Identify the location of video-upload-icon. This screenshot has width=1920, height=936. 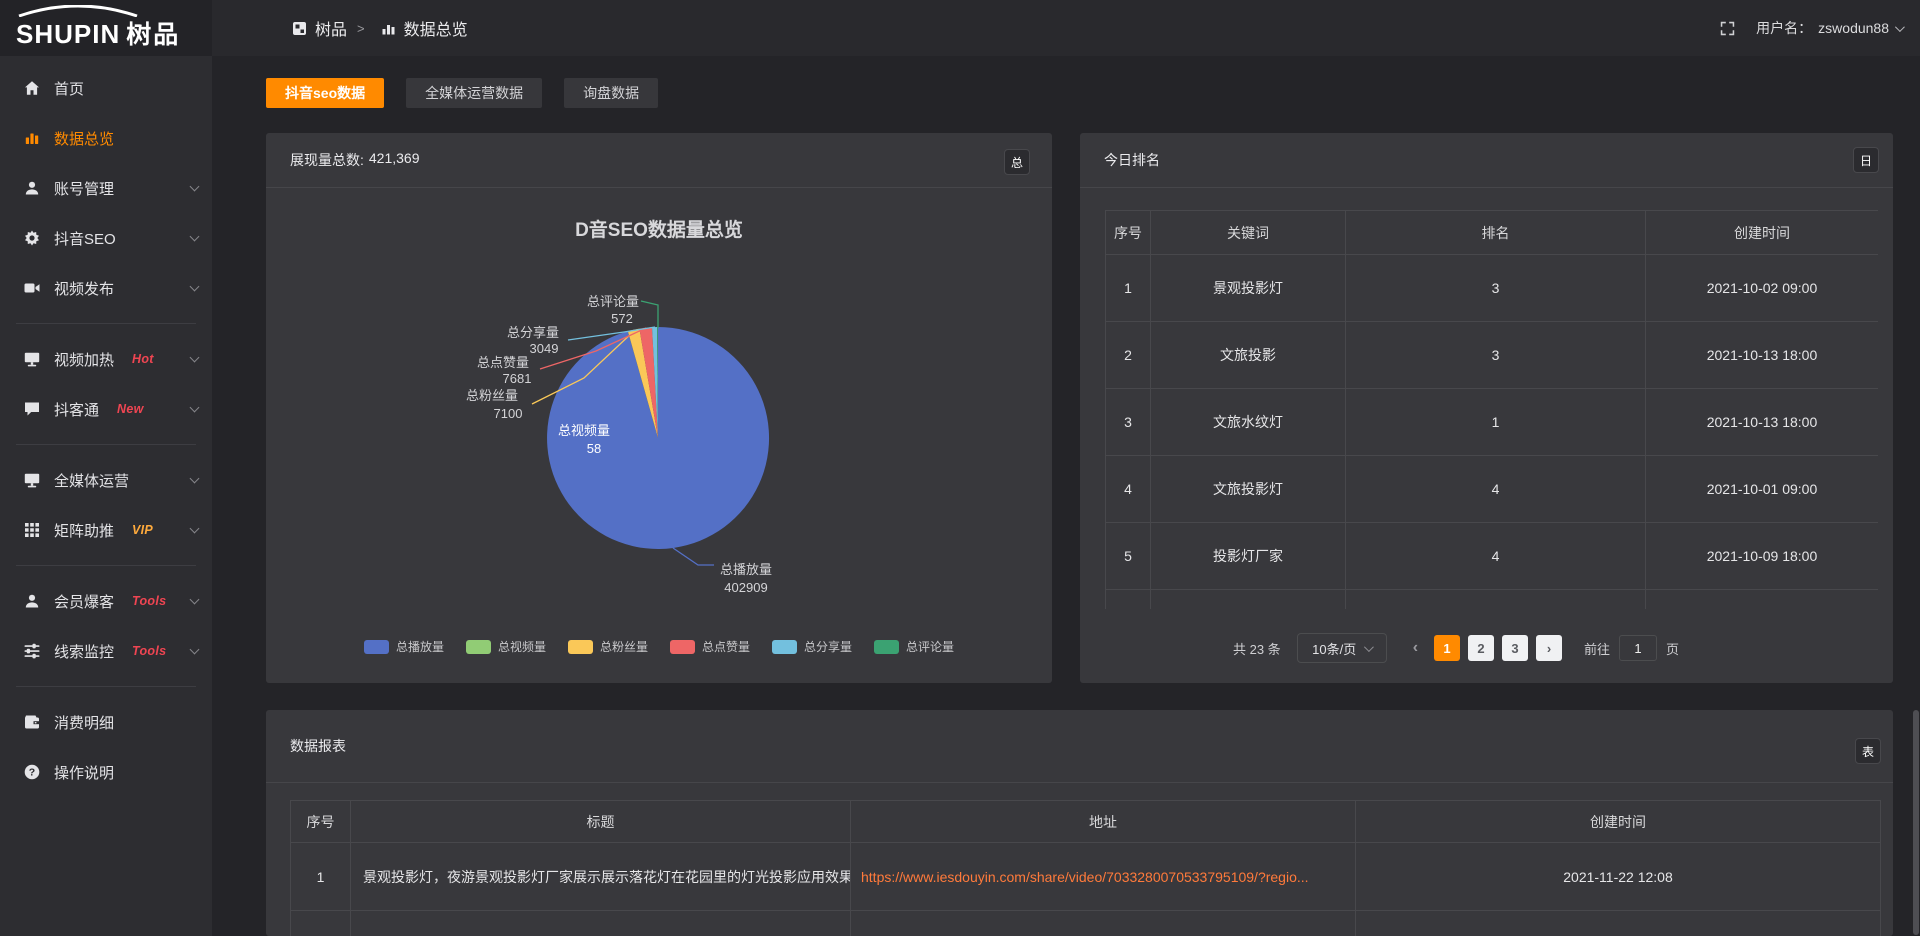
(32, 288).